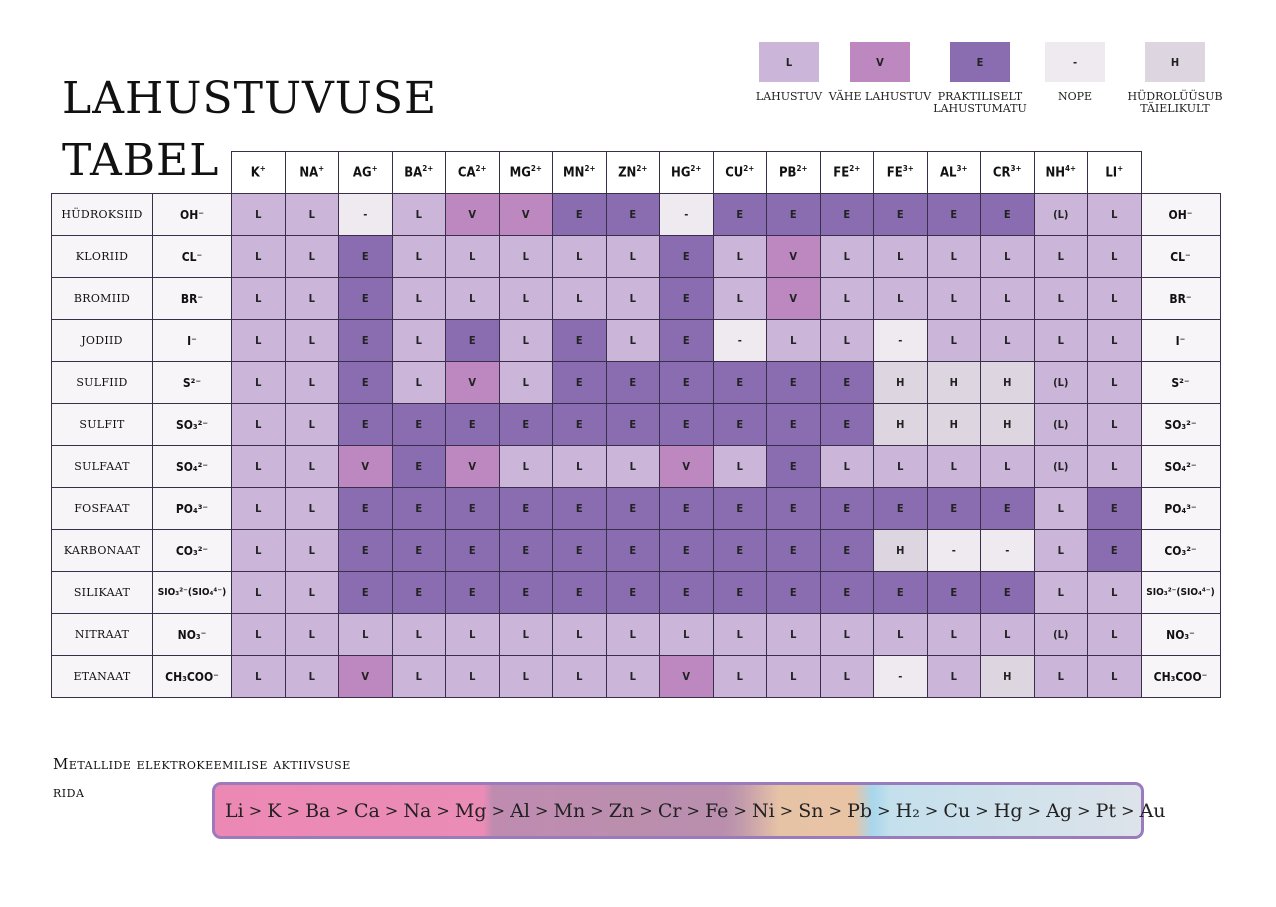 The width and height of the screenshot is (1276, 907). What do you see at coordinates (366, 810) in the screenshot?
I see `series-metal: Ca` at bounding box center [366, 810].